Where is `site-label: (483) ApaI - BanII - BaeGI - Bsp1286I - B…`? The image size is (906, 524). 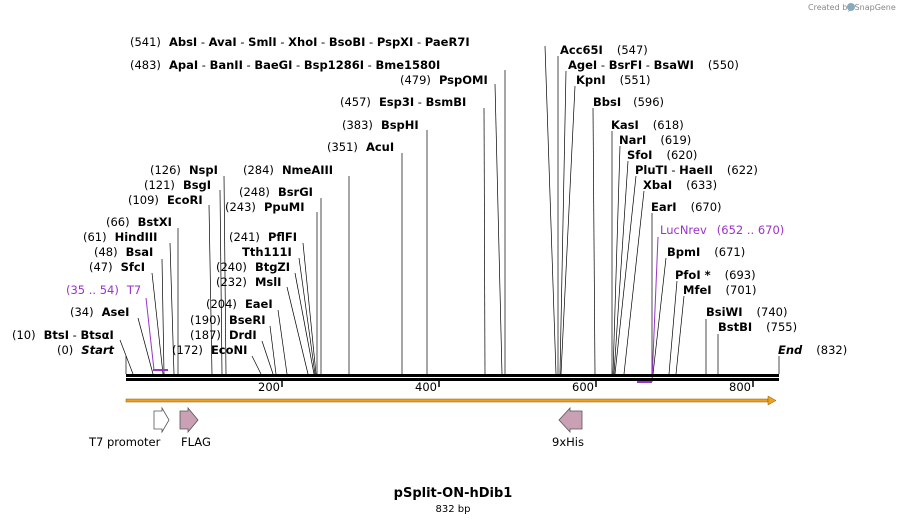
site-label: (483) ApaI - BanII - BaeGI - Bsp1286I - B… is located at coordinates (285, 65).